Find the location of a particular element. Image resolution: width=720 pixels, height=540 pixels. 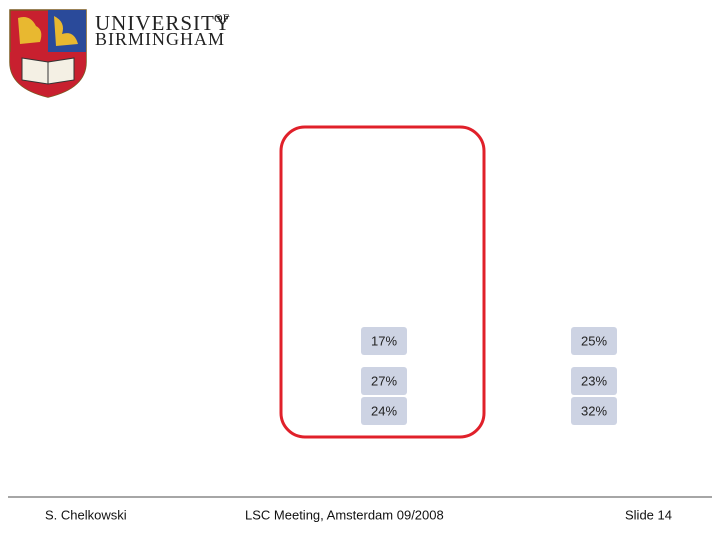

footer-slide: Slide 14 is located at coordinates (648, 514).